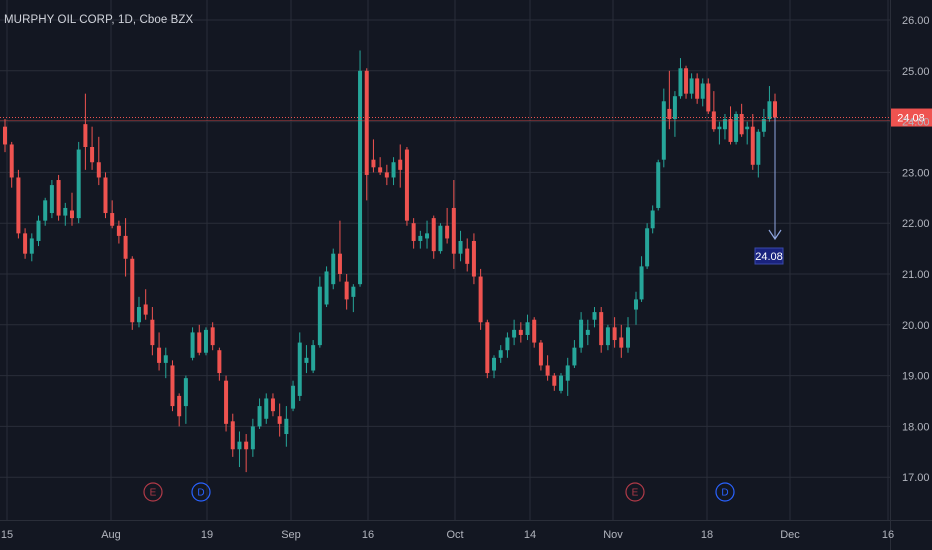  What do you see at coordinates (447, 535) in the screenshot?
I see `time-axis: 15 Aug 19 Sep 16 Oct 14 Nov 18 Dec 16` at bounding box center [447, 535].